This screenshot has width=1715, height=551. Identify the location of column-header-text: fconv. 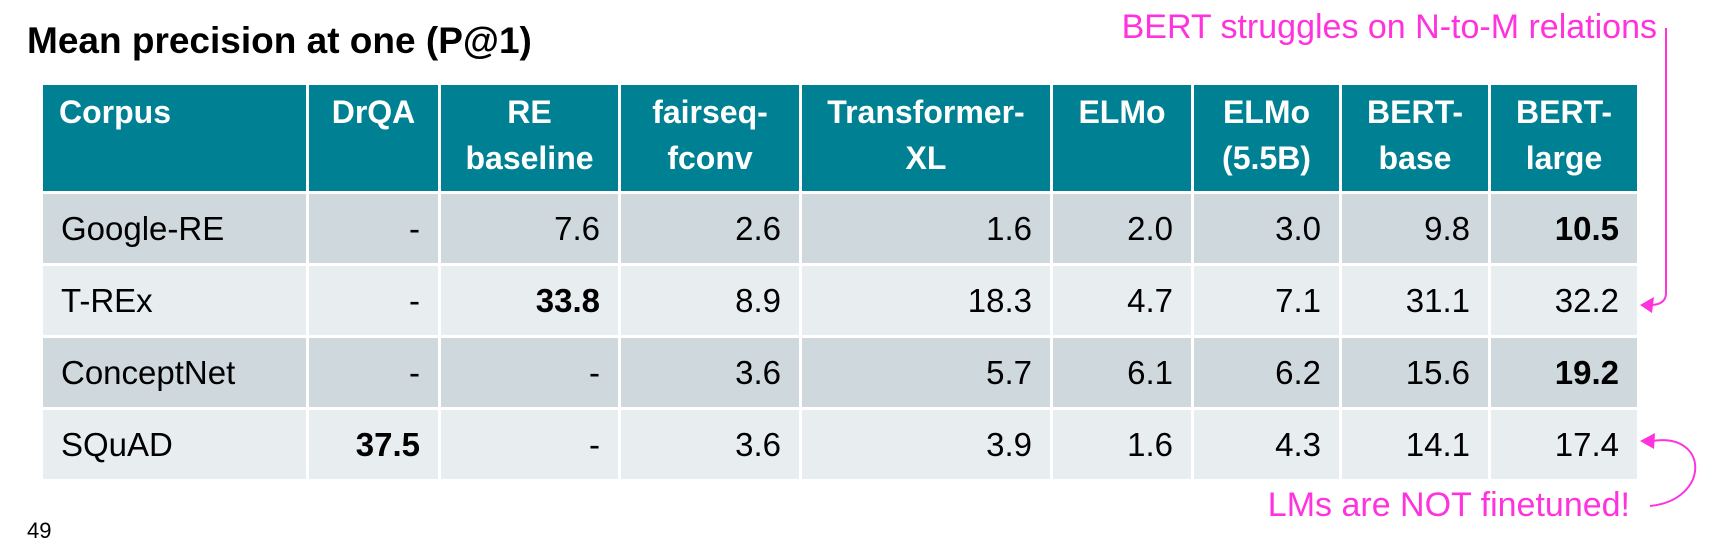
(710, 158).